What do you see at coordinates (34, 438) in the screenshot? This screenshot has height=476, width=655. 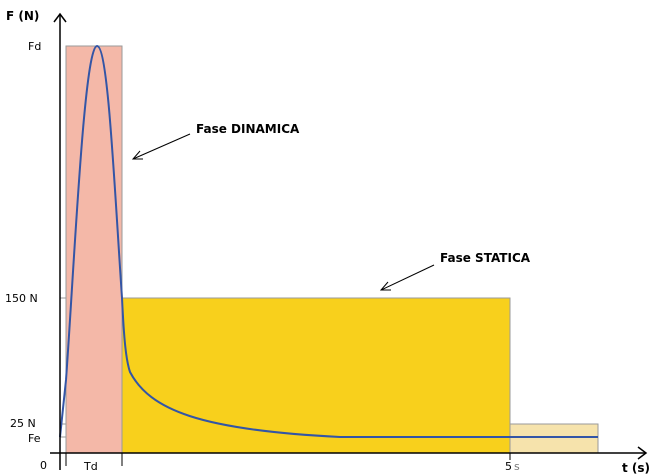 I see `y-tick-fe: Fe` at bounding box center [34, 438].